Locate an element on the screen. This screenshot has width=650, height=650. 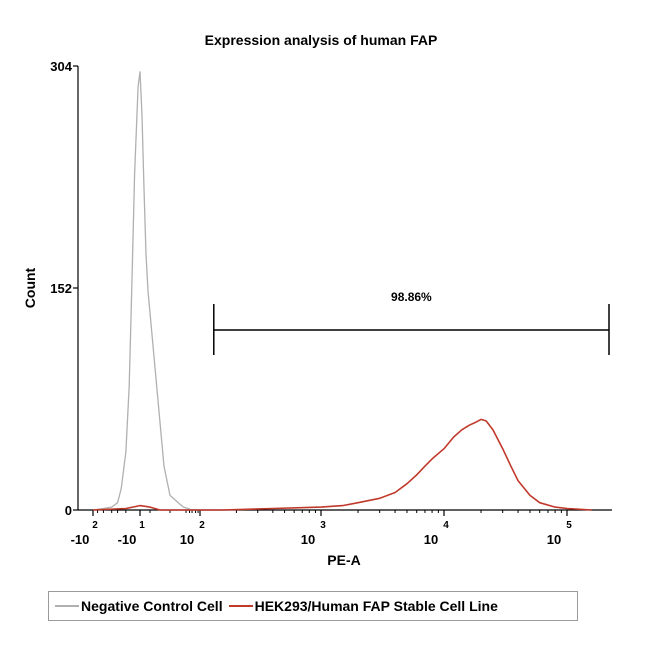
series-line-fap-stable is located at coordinates (342, 464).